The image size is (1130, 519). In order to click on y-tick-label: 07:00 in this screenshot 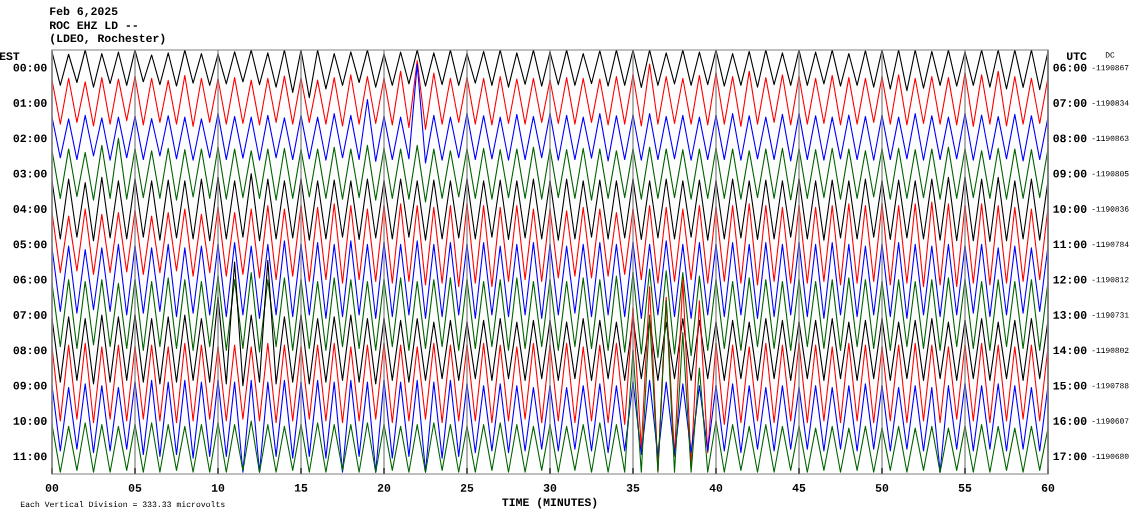, I will do `click(30, 315)`.